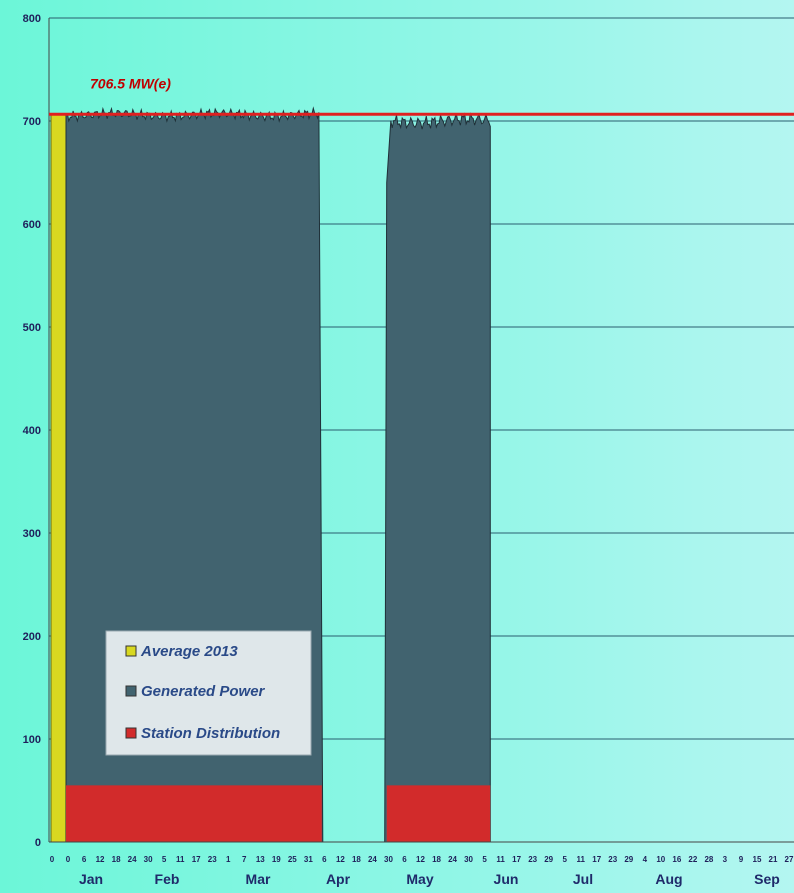 This screenshot has height=893, width=794. What do you see at coordinates (767, 879) in the screenshot?
I see `month-label: Sep` at bounding box center [767, 879].